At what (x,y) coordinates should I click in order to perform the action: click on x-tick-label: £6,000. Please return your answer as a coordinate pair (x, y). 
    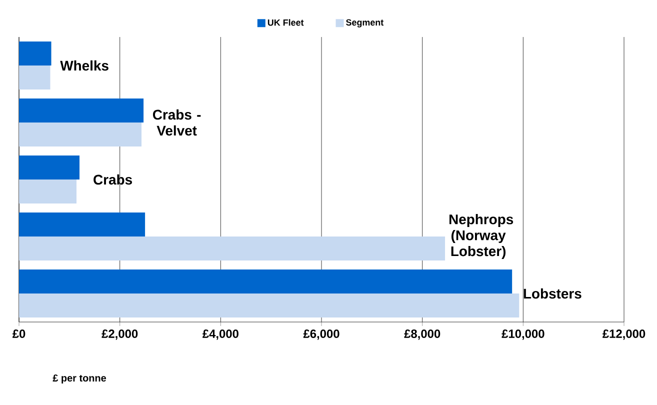
    Looking at the image, I should click on (321, 335).